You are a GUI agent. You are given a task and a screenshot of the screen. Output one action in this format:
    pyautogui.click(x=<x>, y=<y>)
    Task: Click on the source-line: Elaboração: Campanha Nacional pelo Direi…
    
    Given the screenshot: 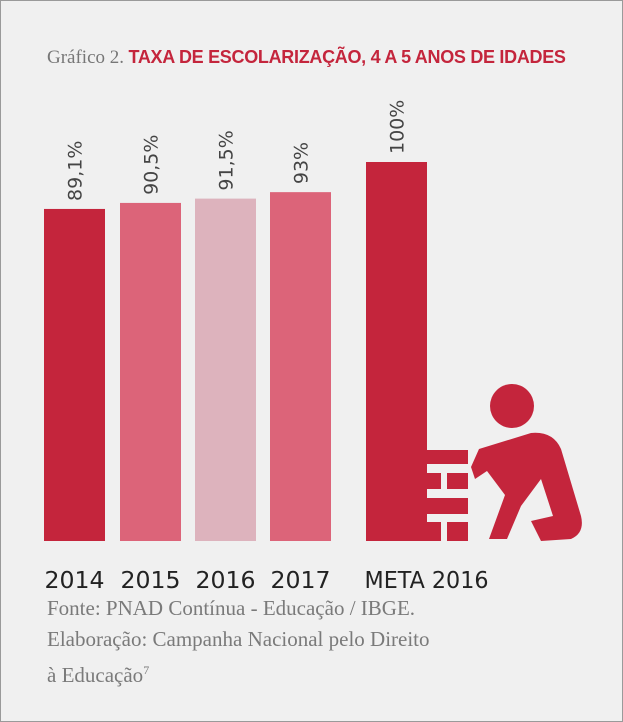 What is the action you would take?
    pyautogui.click(x=238, y=639)
    